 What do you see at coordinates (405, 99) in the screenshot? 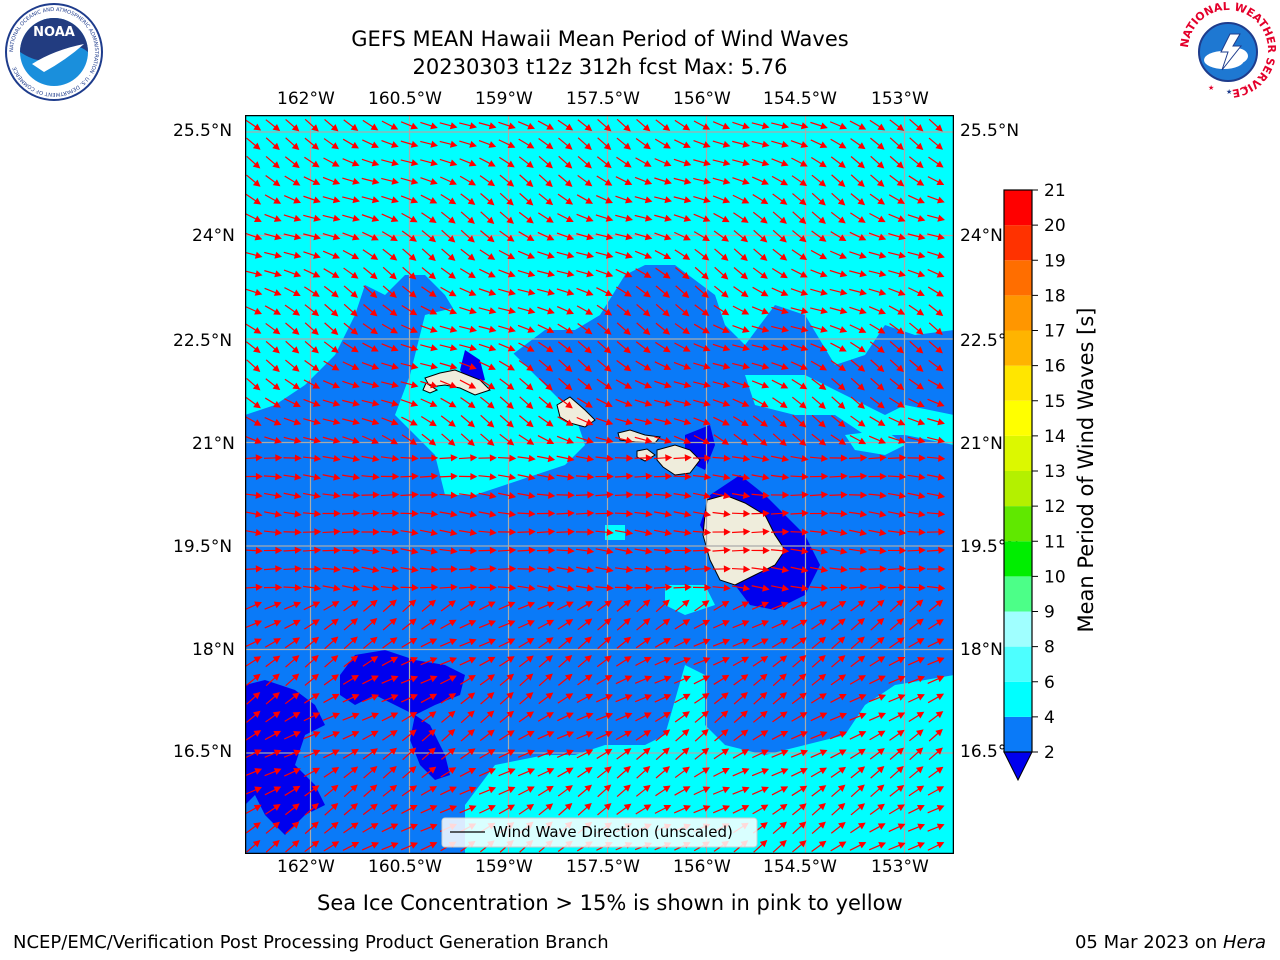
I see `lon-label: 160.5°W` at bounding box center [405, 99].